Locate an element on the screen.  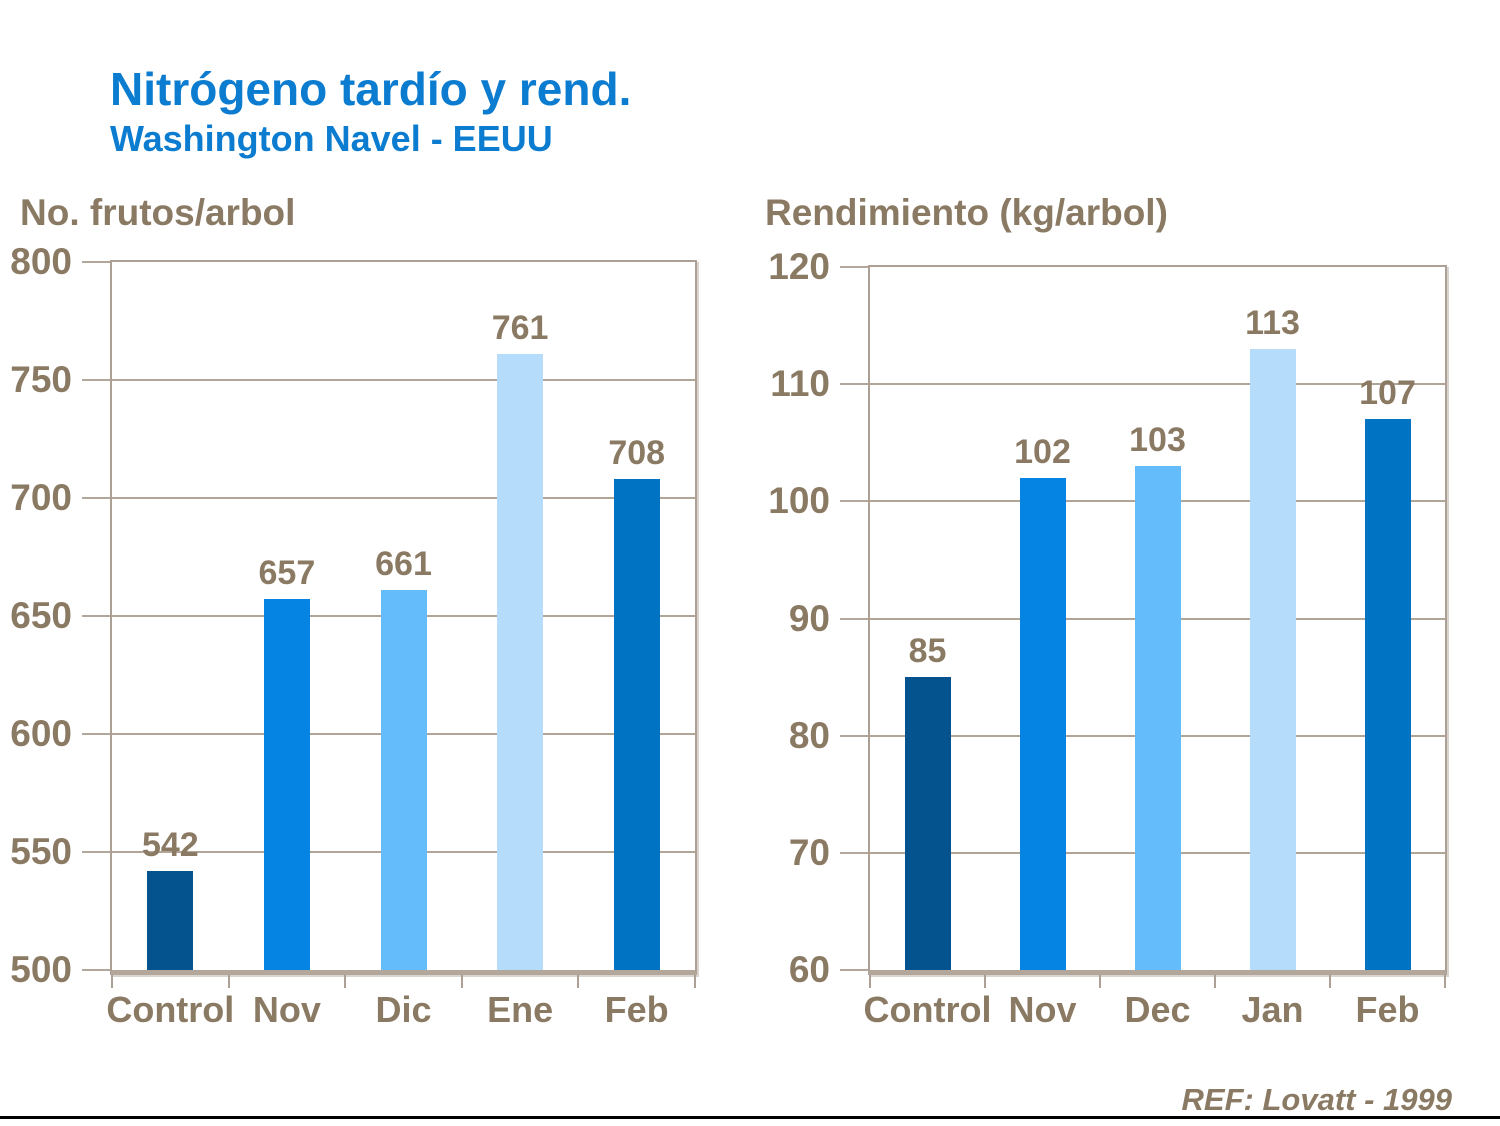
y-axis-label-80: 80 is located at coordinates (809, 735).